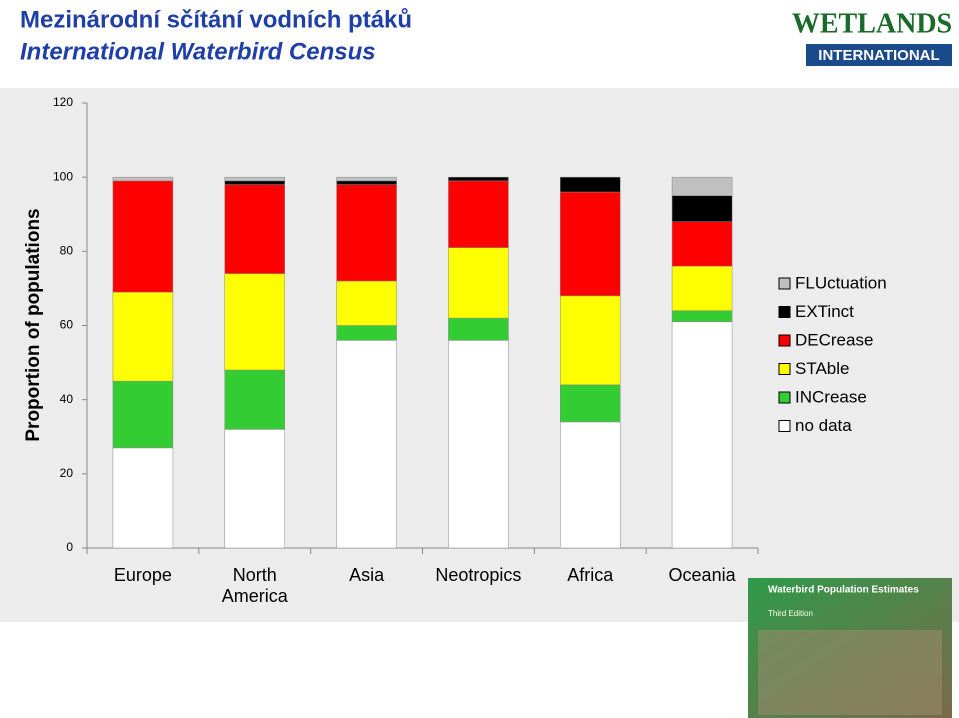  Describe the element at coordinates (824, 311) in the screenshot. I see `legend-label: EXTinct` at that location.